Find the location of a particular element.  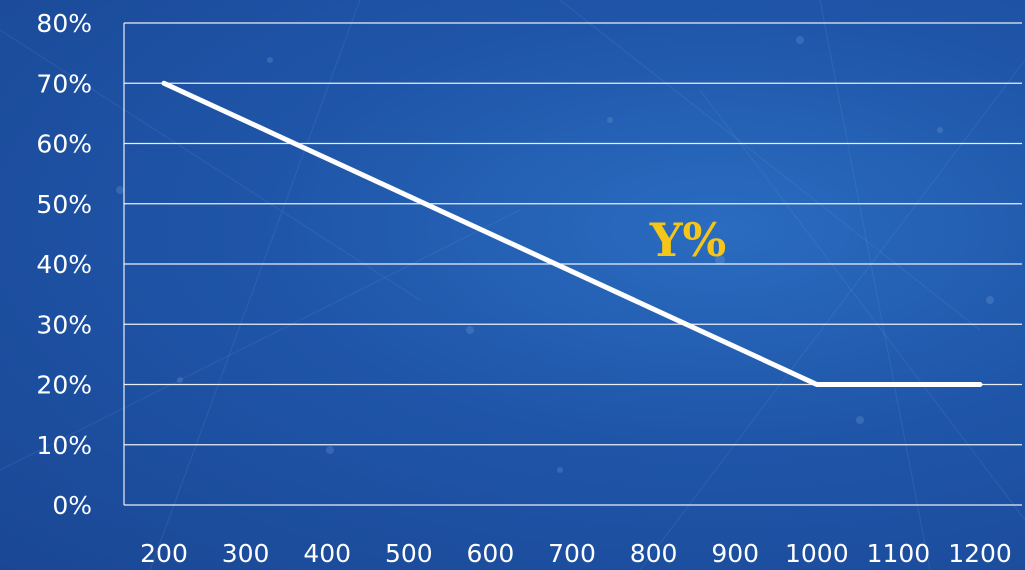

x-tick-label: 1200 is located at coordinates (980, 553).